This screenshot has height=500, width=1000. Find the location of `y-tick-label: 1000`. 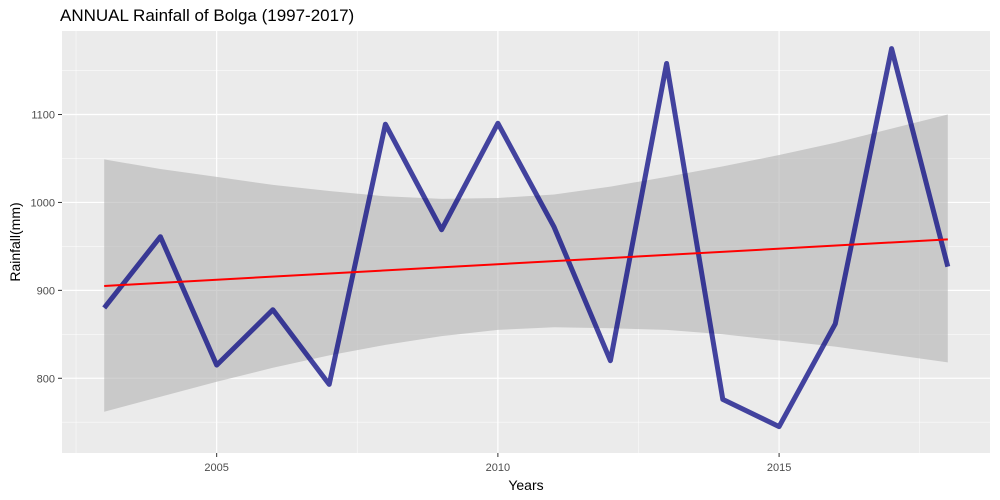

y-tick-label: 1000 is located at coordinates (43, 203).